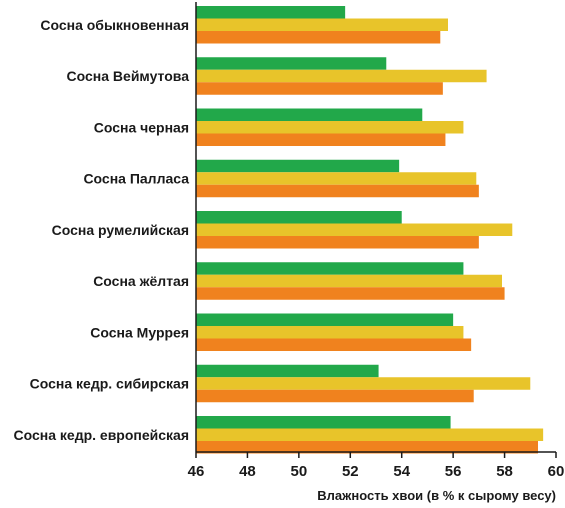  What do you see at coordinates (376, 466) in the screenshot?
I see `x-axis-ticks: 46 48 50 52 54 56 58 60` at bounding box center [376, 466].